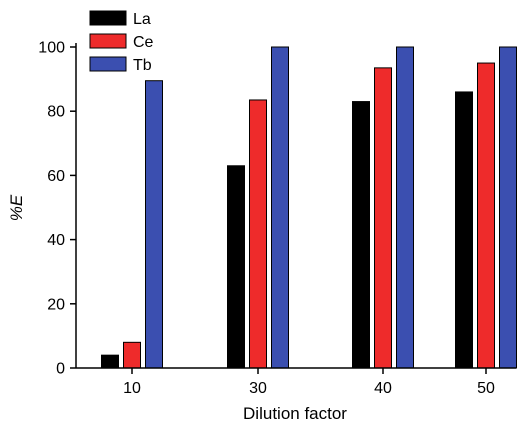 The height and width of the screenshot is (432, 530). Describe the element at coordinates (56, 240) in the screenshot. I see `y-tick-label: 40` at that location.